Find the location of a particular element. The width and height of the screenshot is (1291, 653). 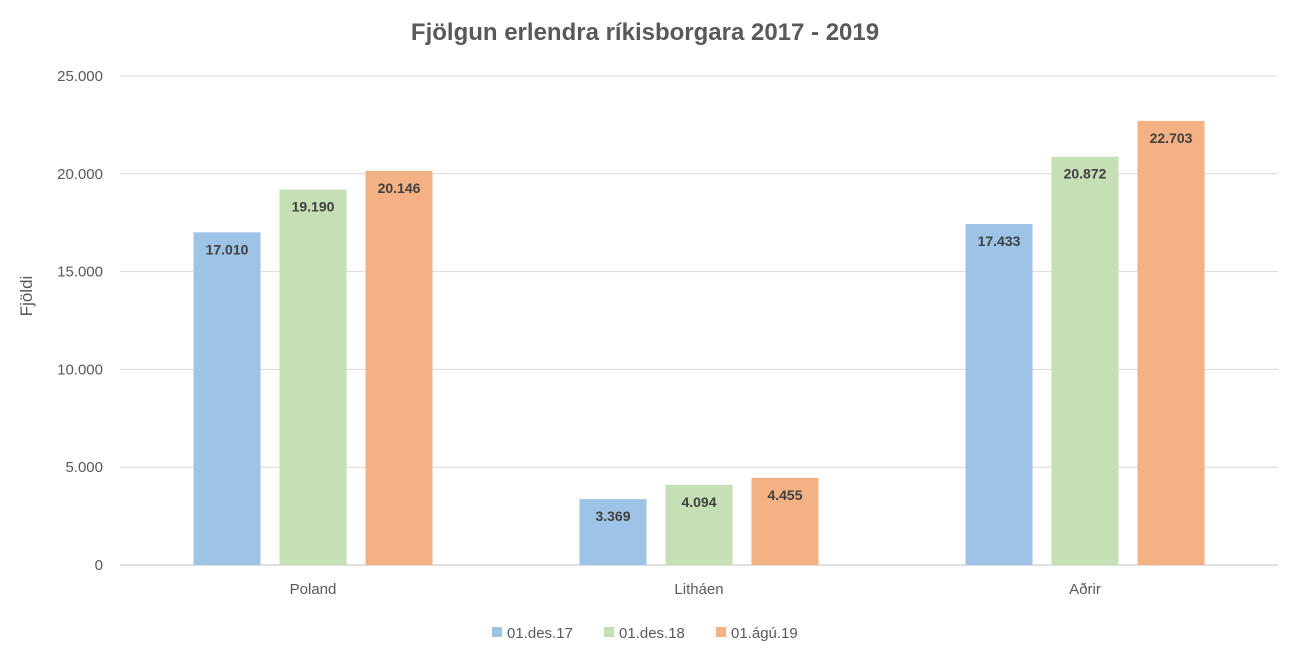

data-label: 20.872 is located at coordinates (1085, 174).